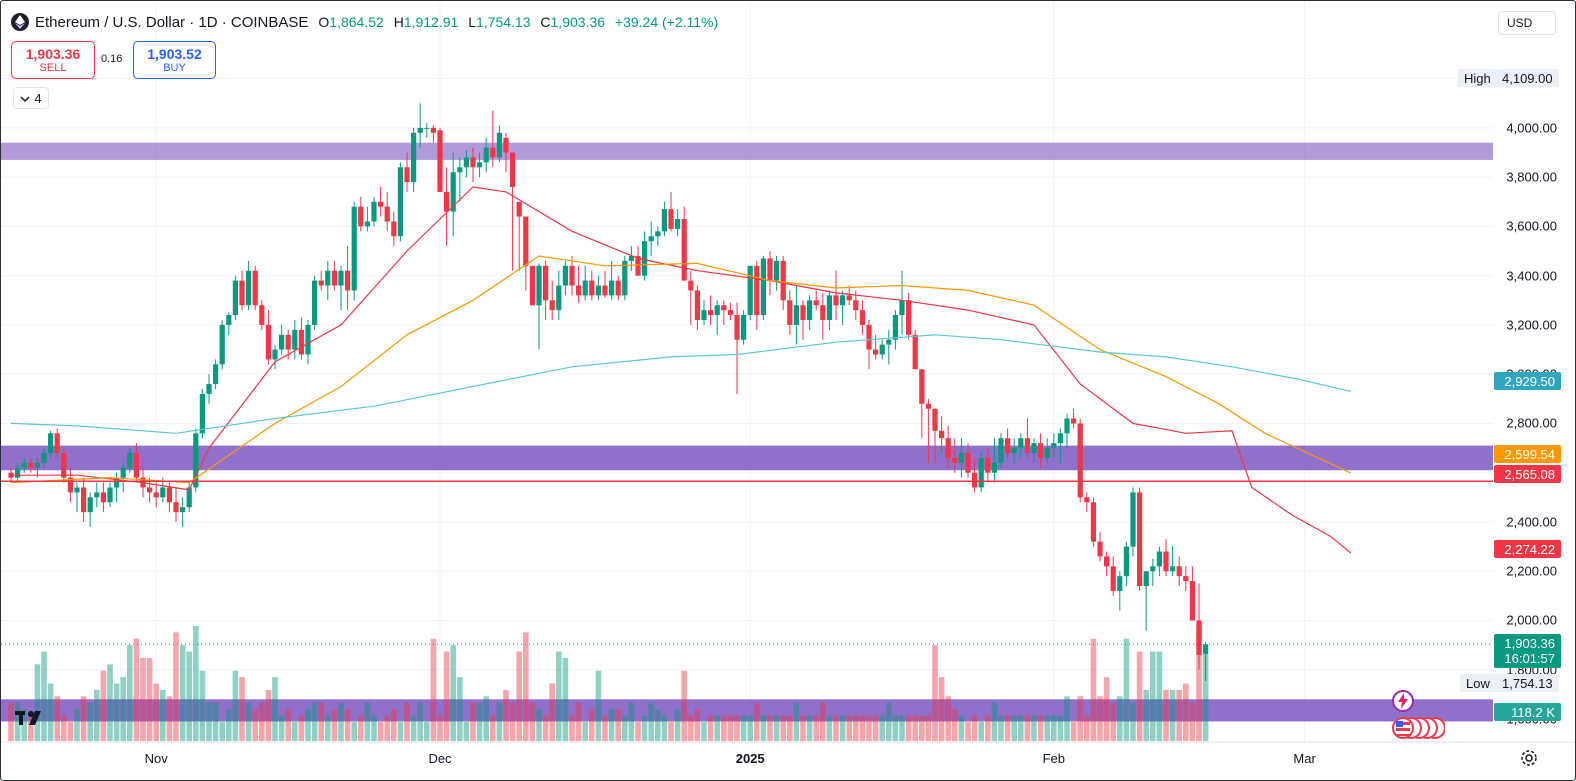 The width and height of the screenshot is (1576, 781). What do you see at coordinates (31, 98) in the screenshot?
I see `indicators-toggle: 4` at bounding box center [31, 98].